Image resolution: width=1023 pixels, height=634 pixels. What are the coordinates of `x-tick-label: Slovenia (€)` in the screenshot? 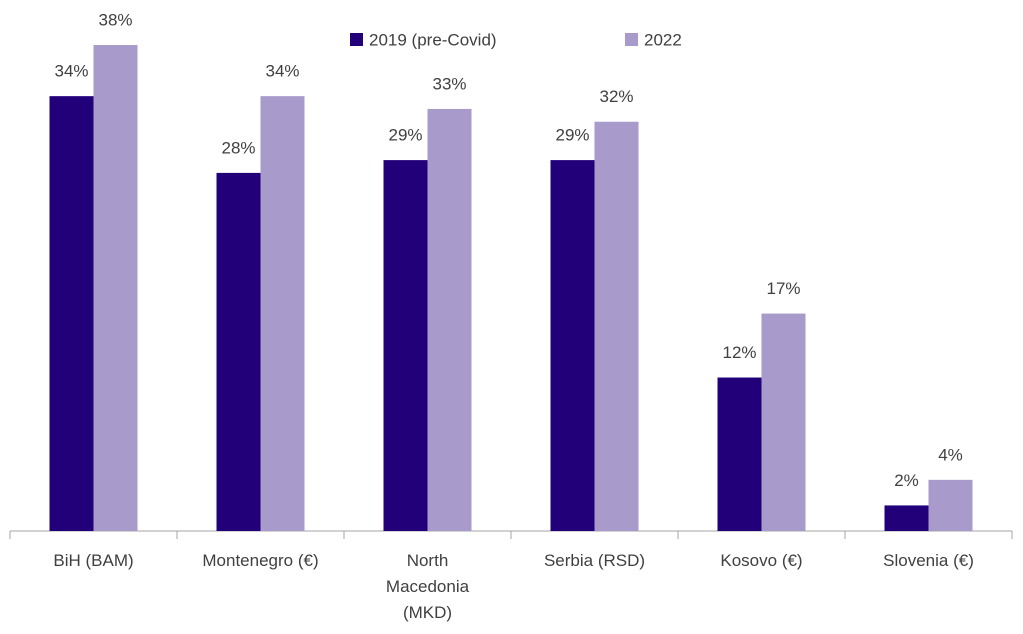 It's located at (928, 560).